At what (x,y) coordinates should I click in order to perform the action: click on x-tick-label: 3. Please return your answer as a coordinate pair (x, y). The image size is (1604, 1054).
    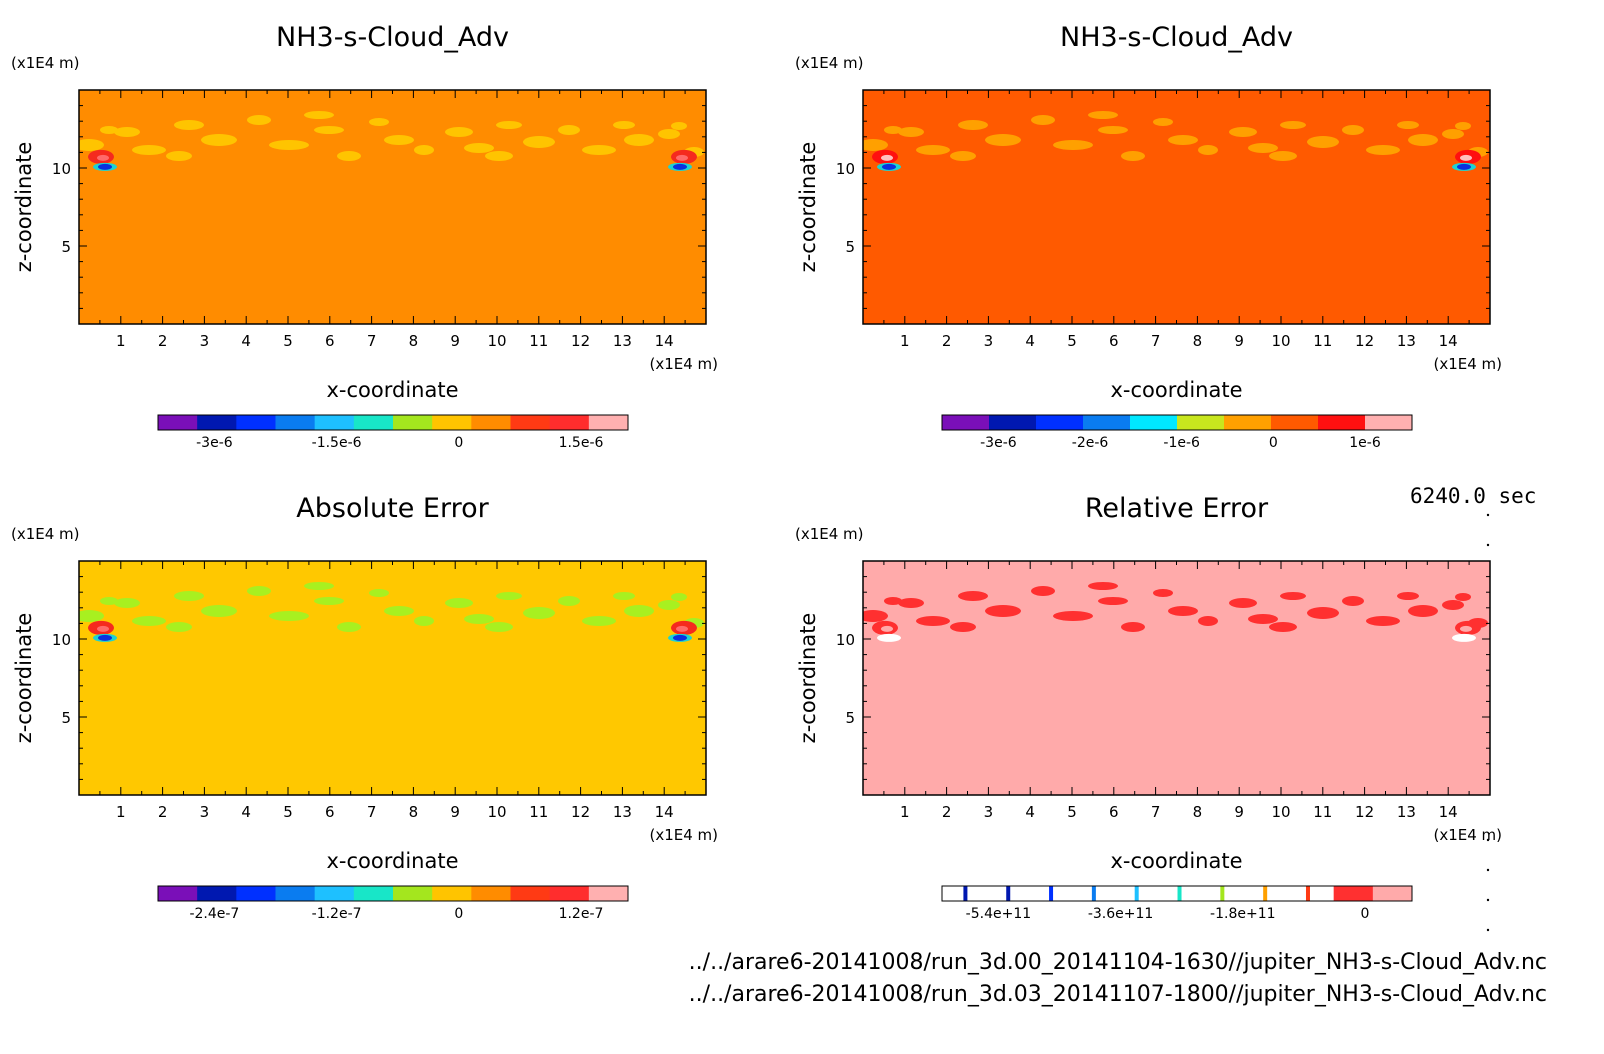
    Looking at the image, I should click on (989, 341).